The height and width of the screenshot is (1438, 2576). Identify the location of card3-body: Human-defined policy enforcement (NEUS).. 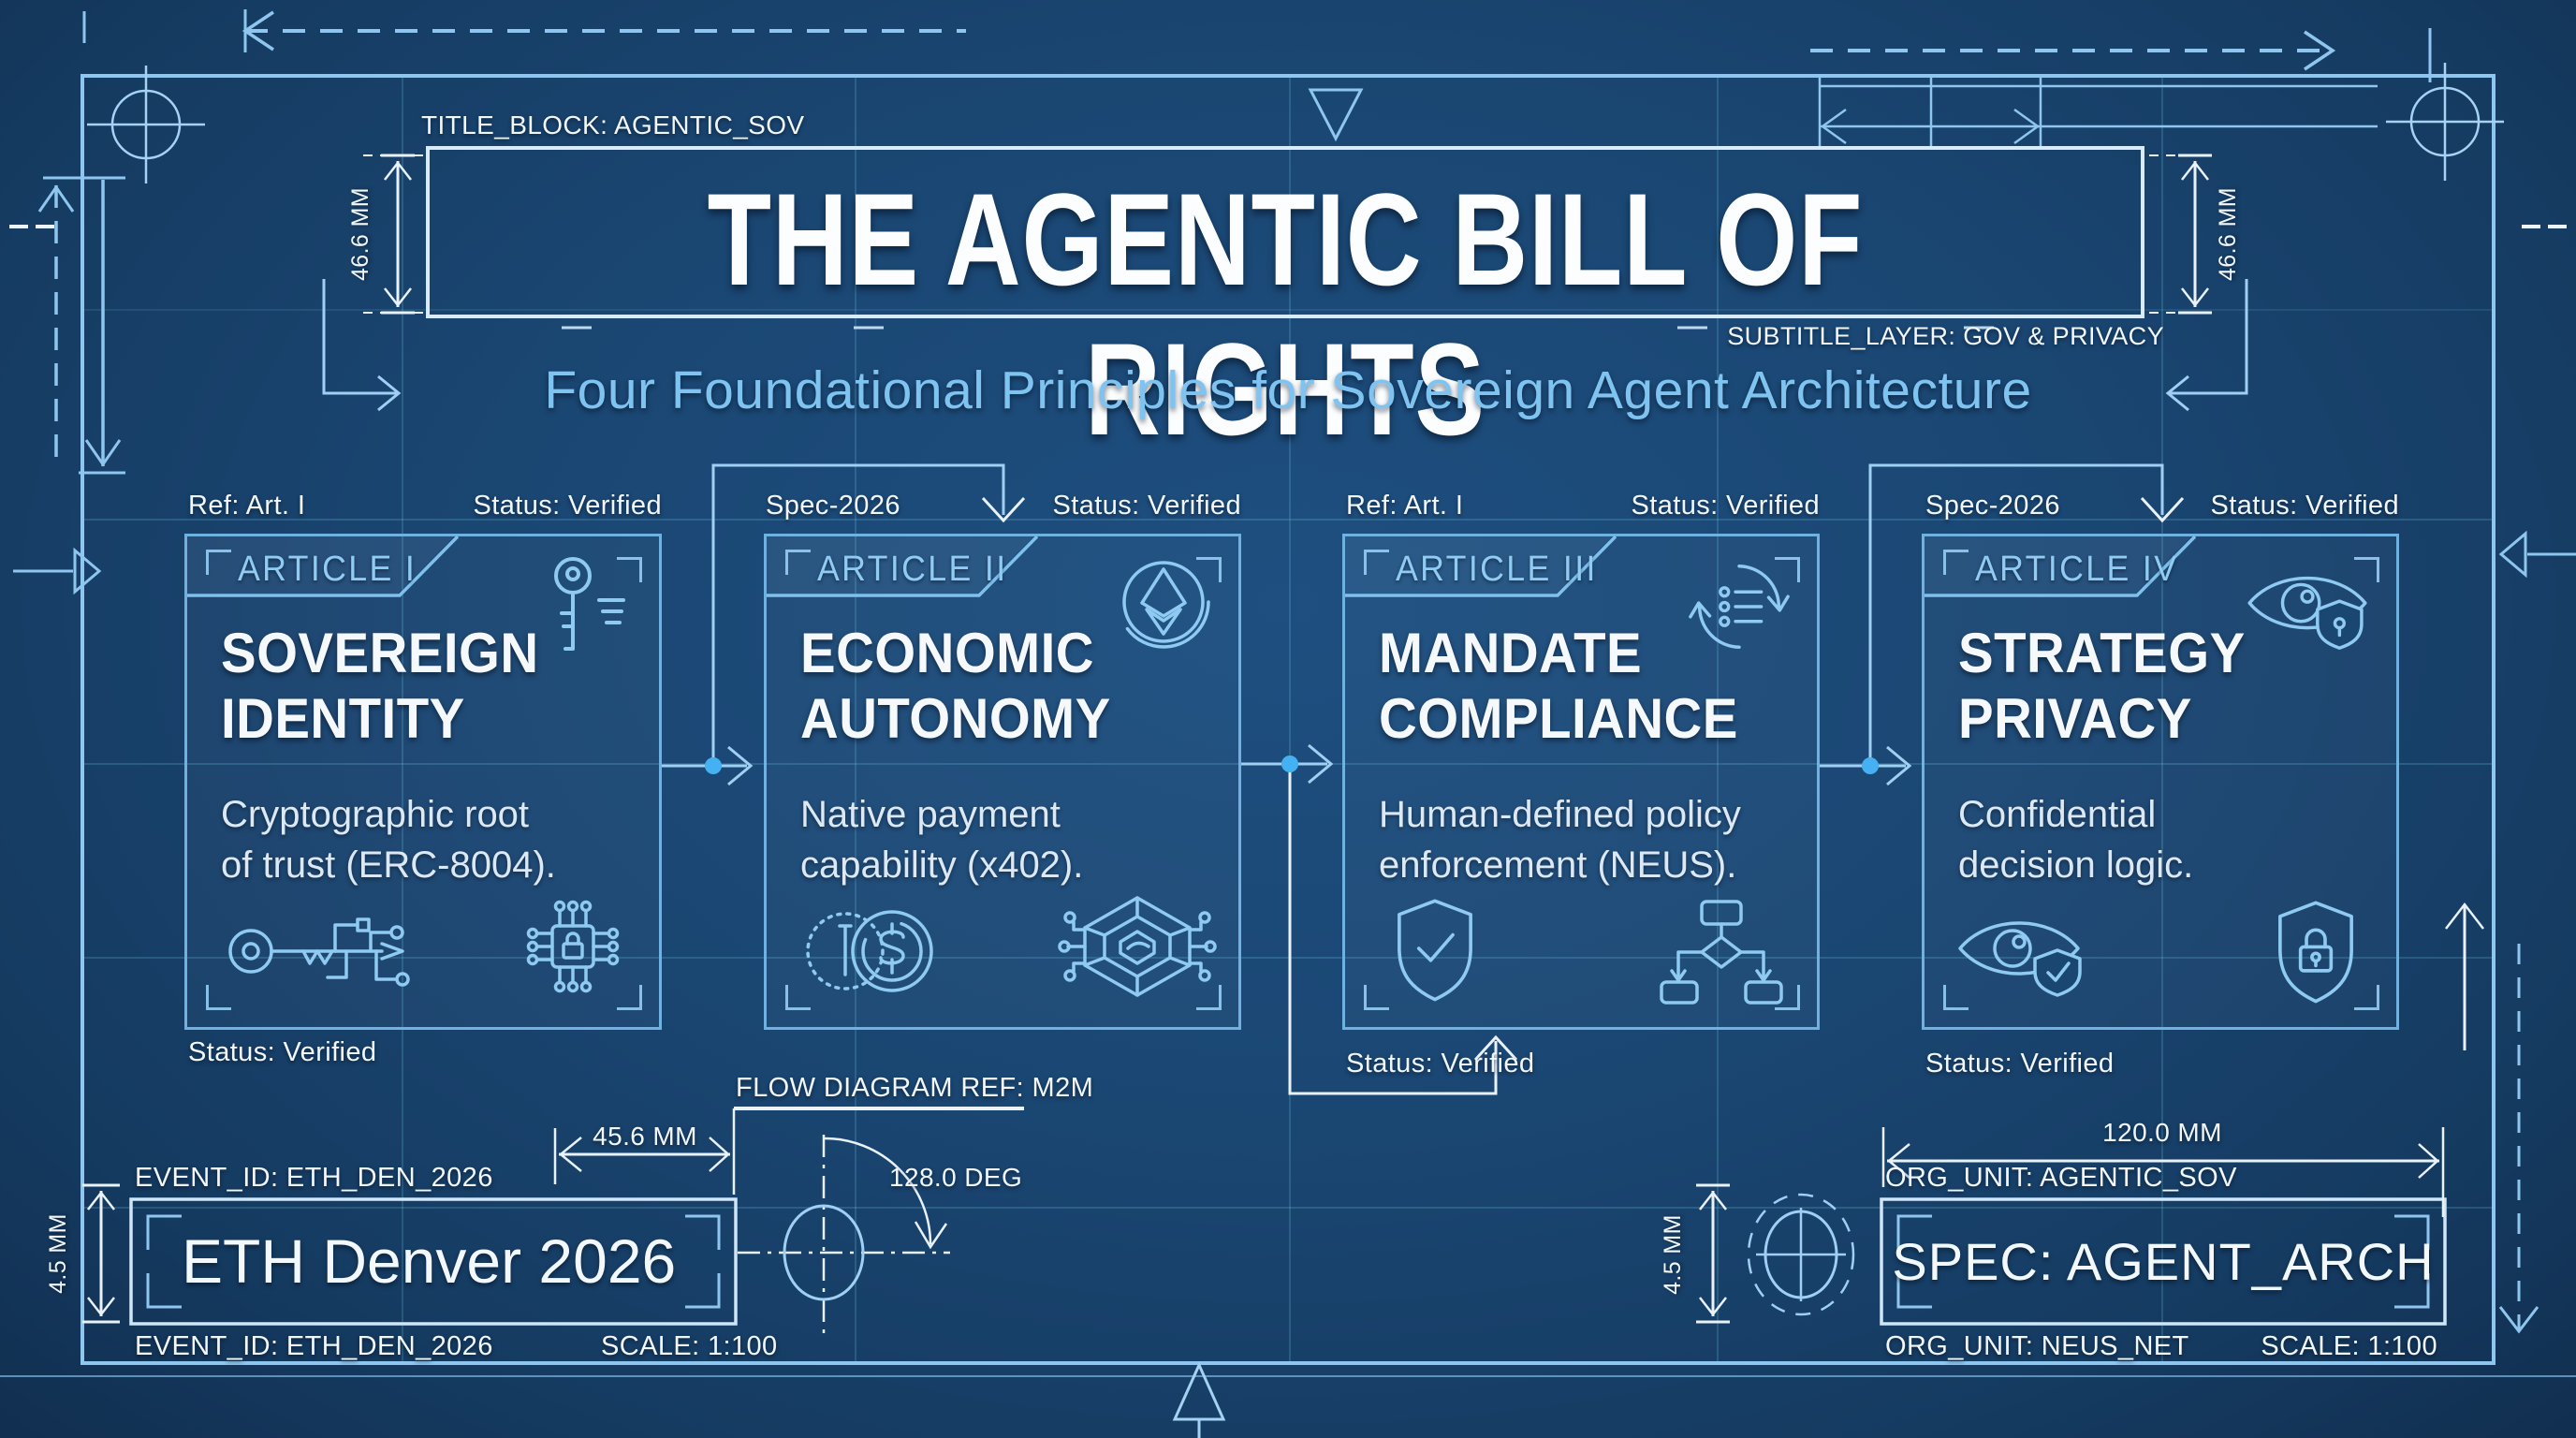
(1560, 840).